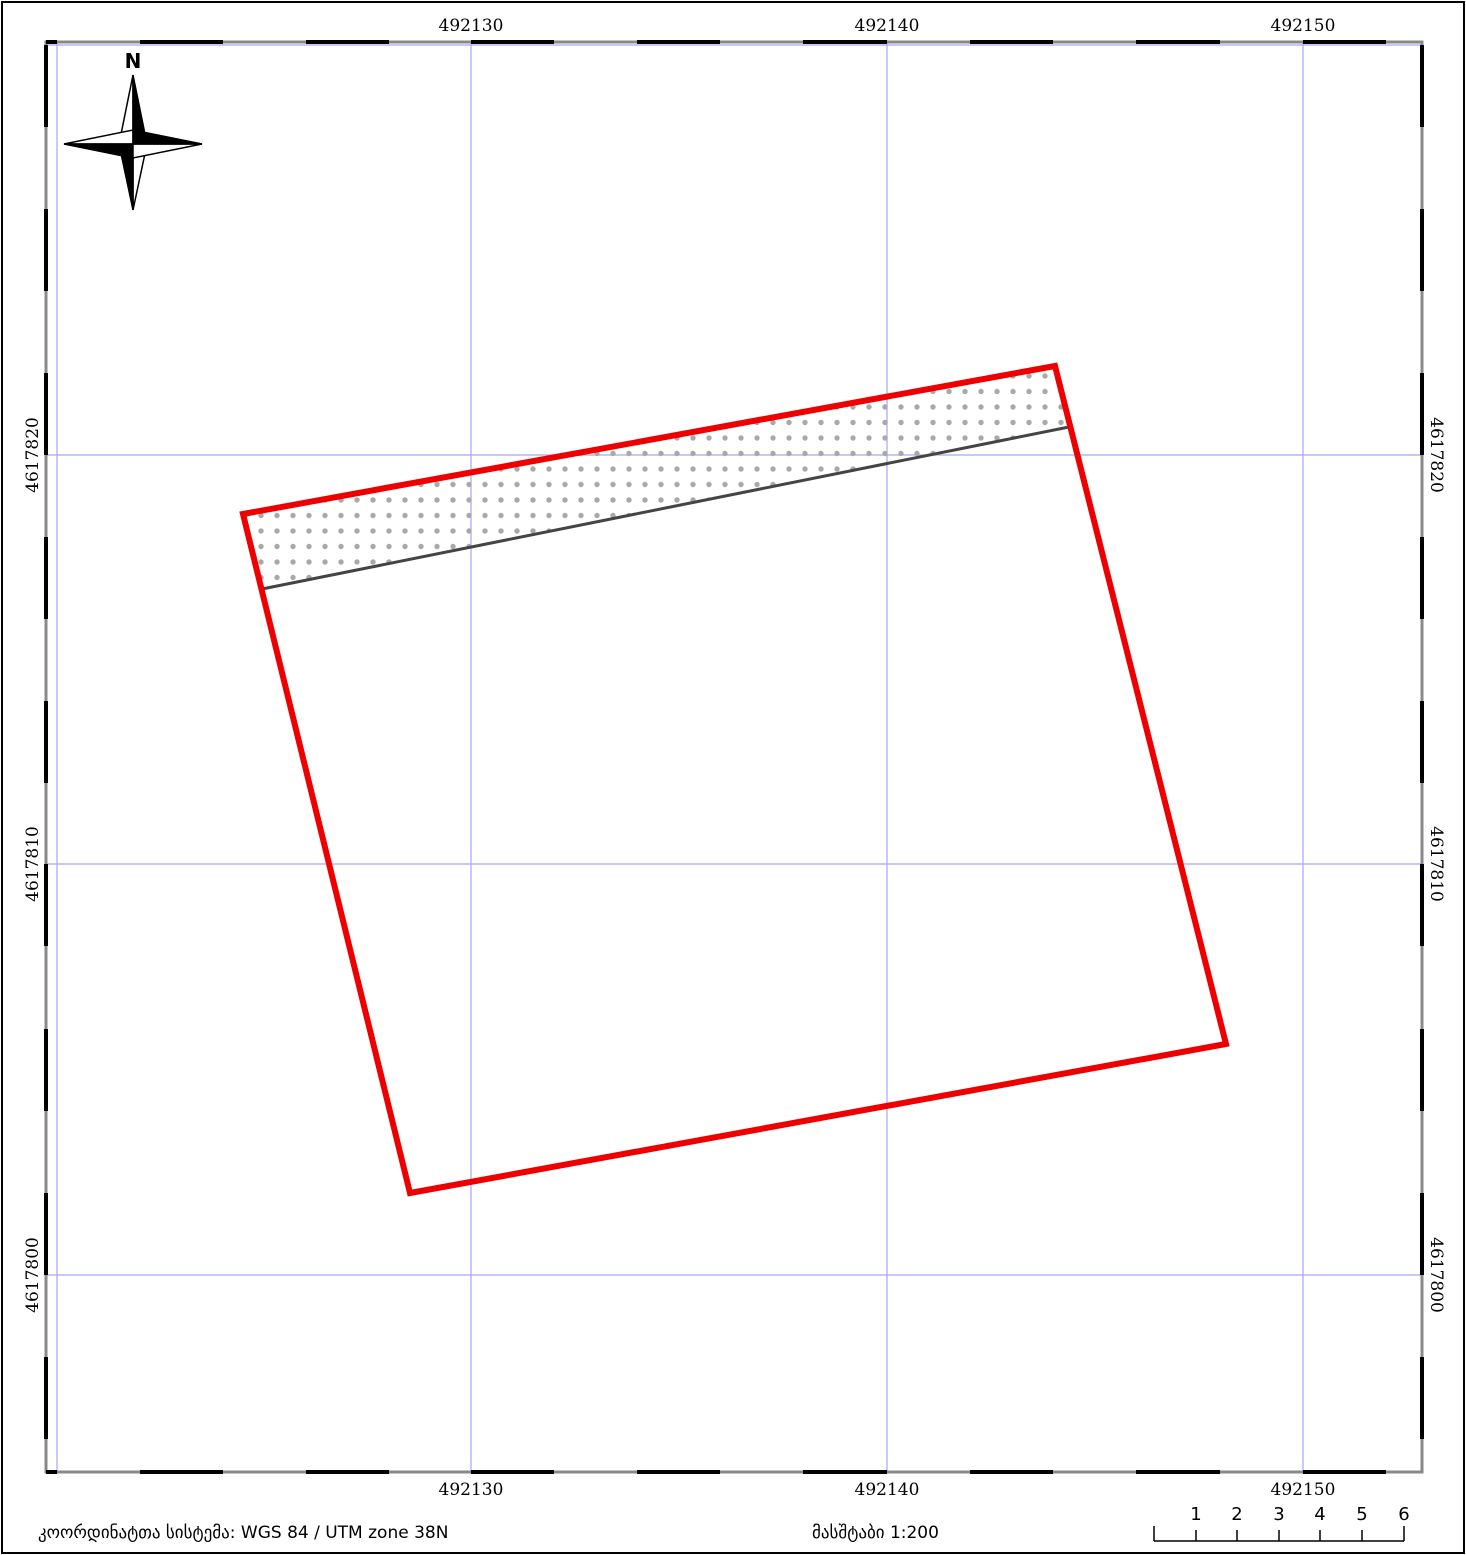 Image resolution: width=1466 pixels, height=1555 pixels. Describe the element at coordinates (33, 864) in the screenshot. I see `y-label-left-2: 4617810` at that location.